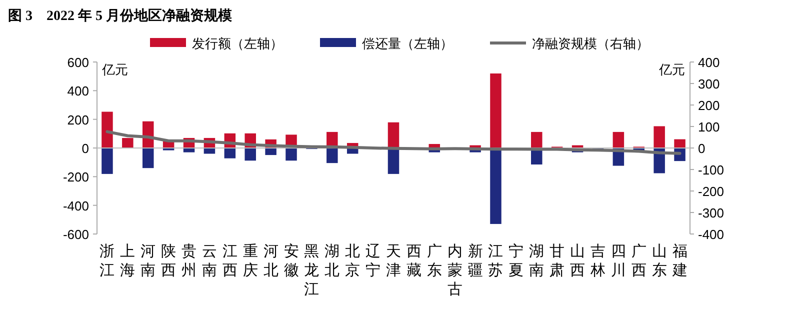 The image size is (795, 336). I want to click on x-tick-label: 江西, so click(230, 261).